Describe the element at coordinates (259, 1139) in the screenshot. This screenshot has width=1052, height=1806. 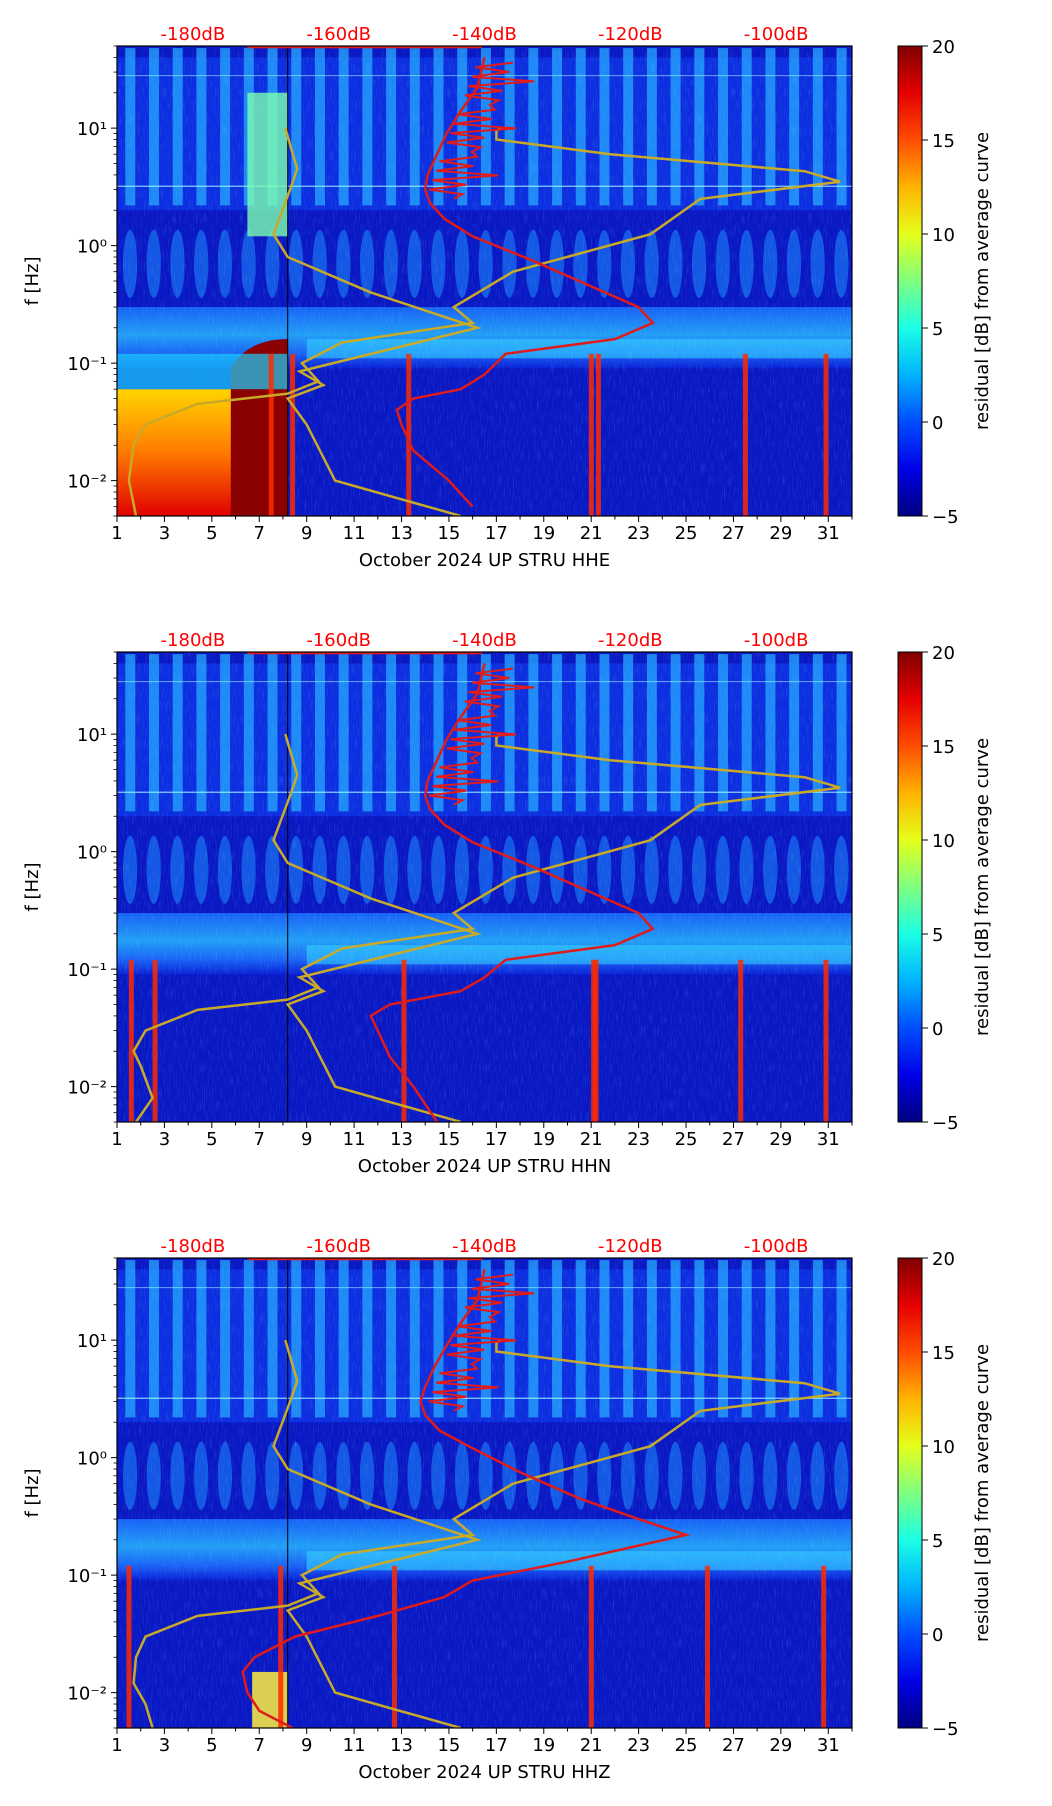
I see `x-tick-label: 7` at that location.